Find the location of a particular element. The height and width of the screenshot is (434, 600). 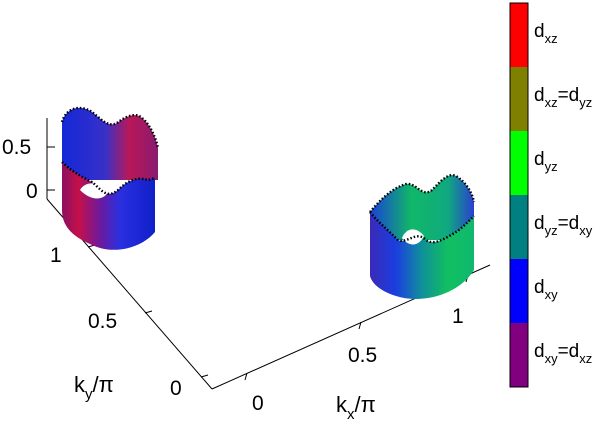

surface-right is located at coordinates (422, 236).